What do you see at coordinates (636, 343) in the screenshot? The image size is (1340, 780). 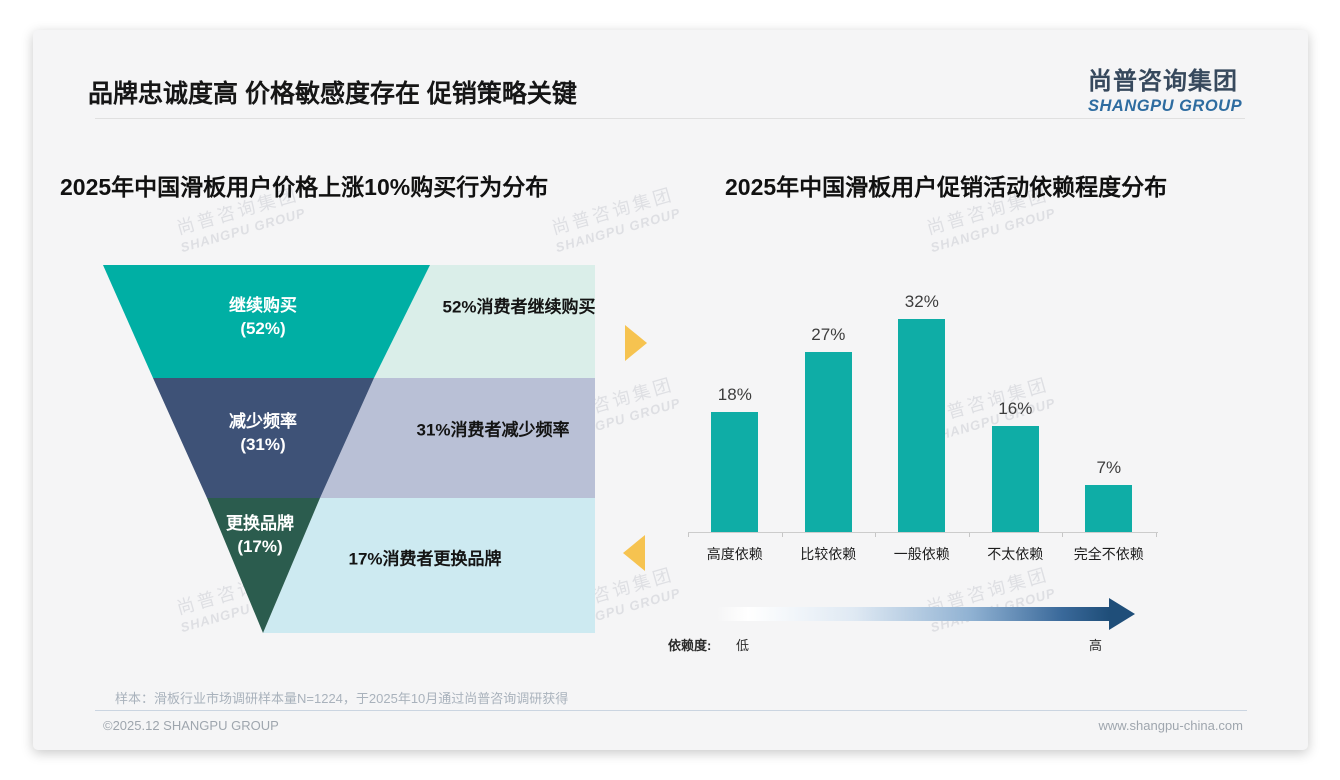 I see `yellow-arrow-right-icon` at bounding box center [636, 343].